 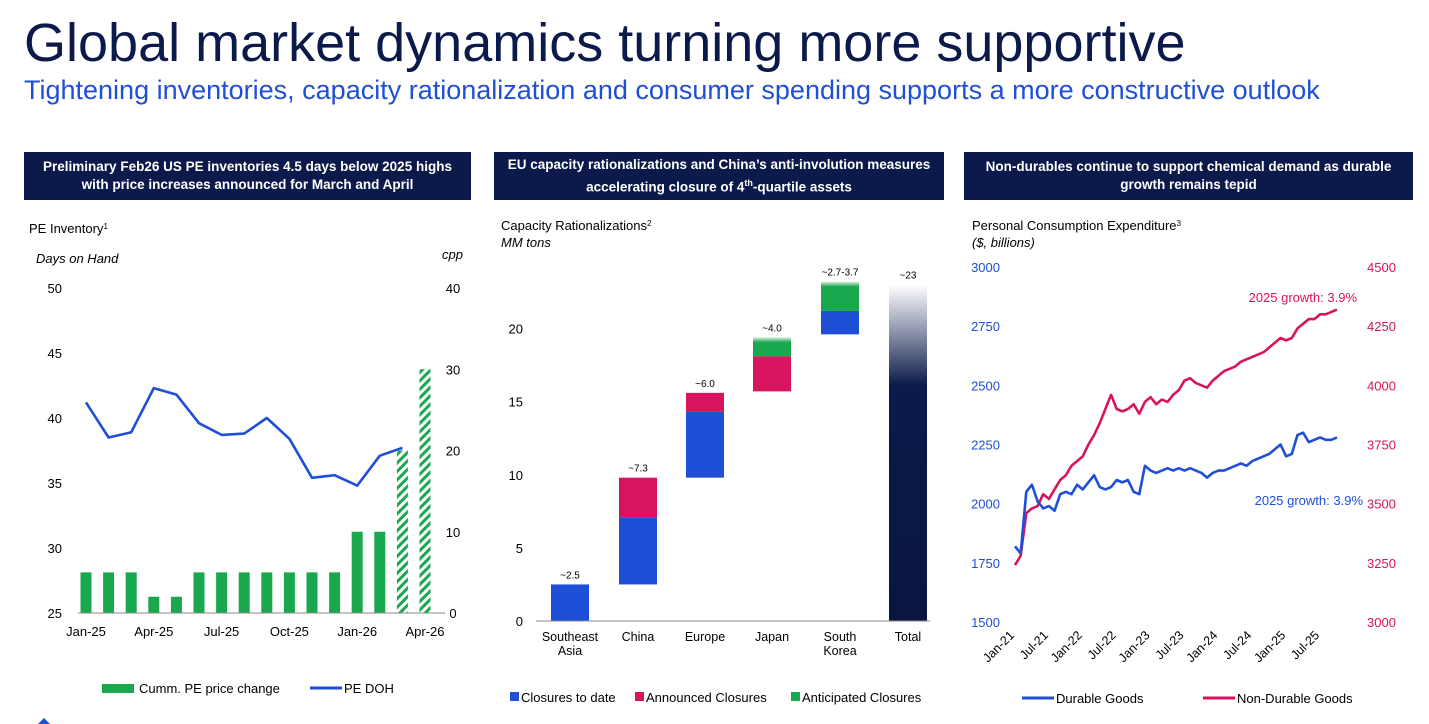 What do you see at coordinates (839, 651) in the screenshot?
I see `category-label: Korea` at bounding box center [839, 651].